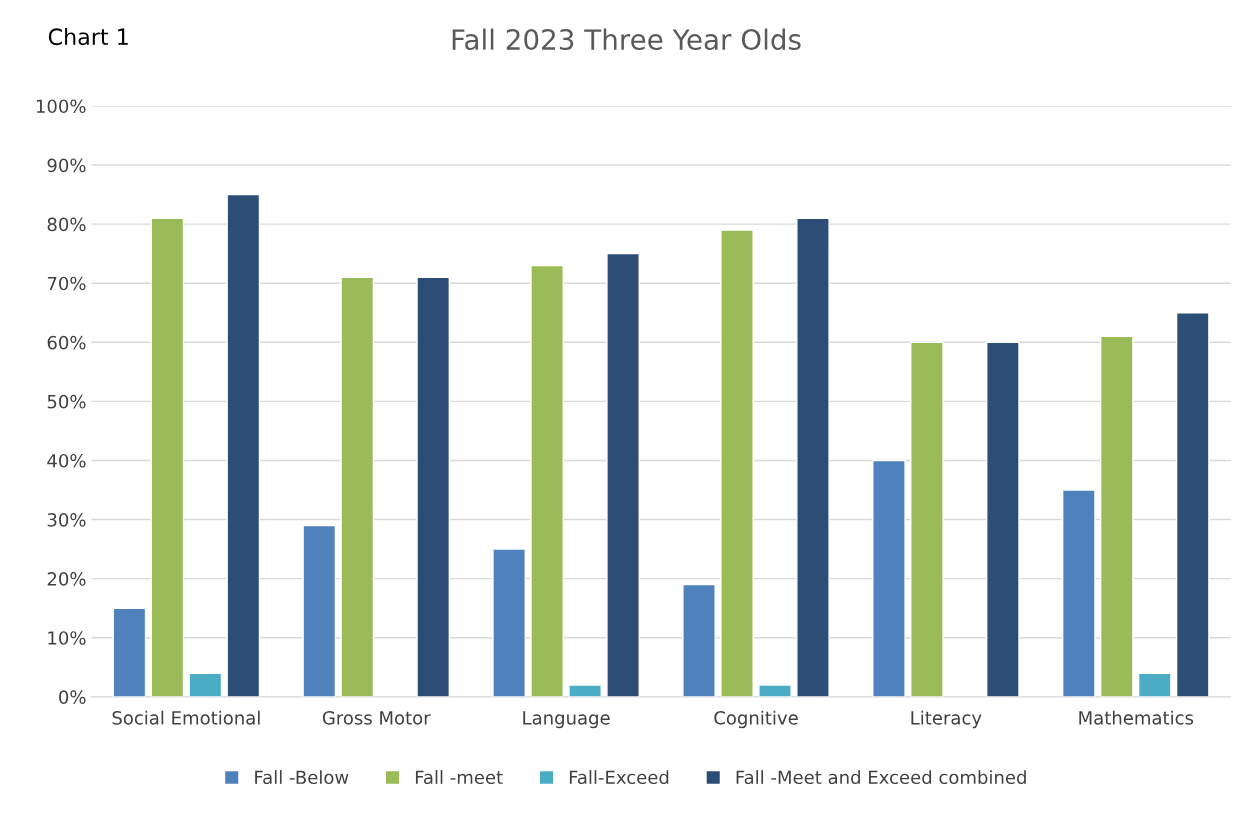 This screenshot has width=1252, height=815. What do you see at coordinates (881, 777) in the screenshot?
I see `legend-label: Fall -Meet and Exceed combined` at bounding box center [881, 777].